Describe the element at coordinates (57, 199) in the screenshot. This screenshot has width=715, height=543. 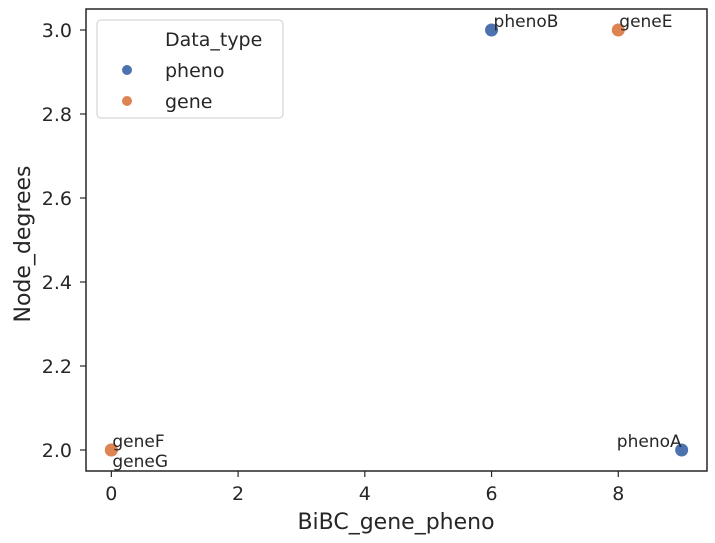
I see `y-tick-label: 2.6` at that location.